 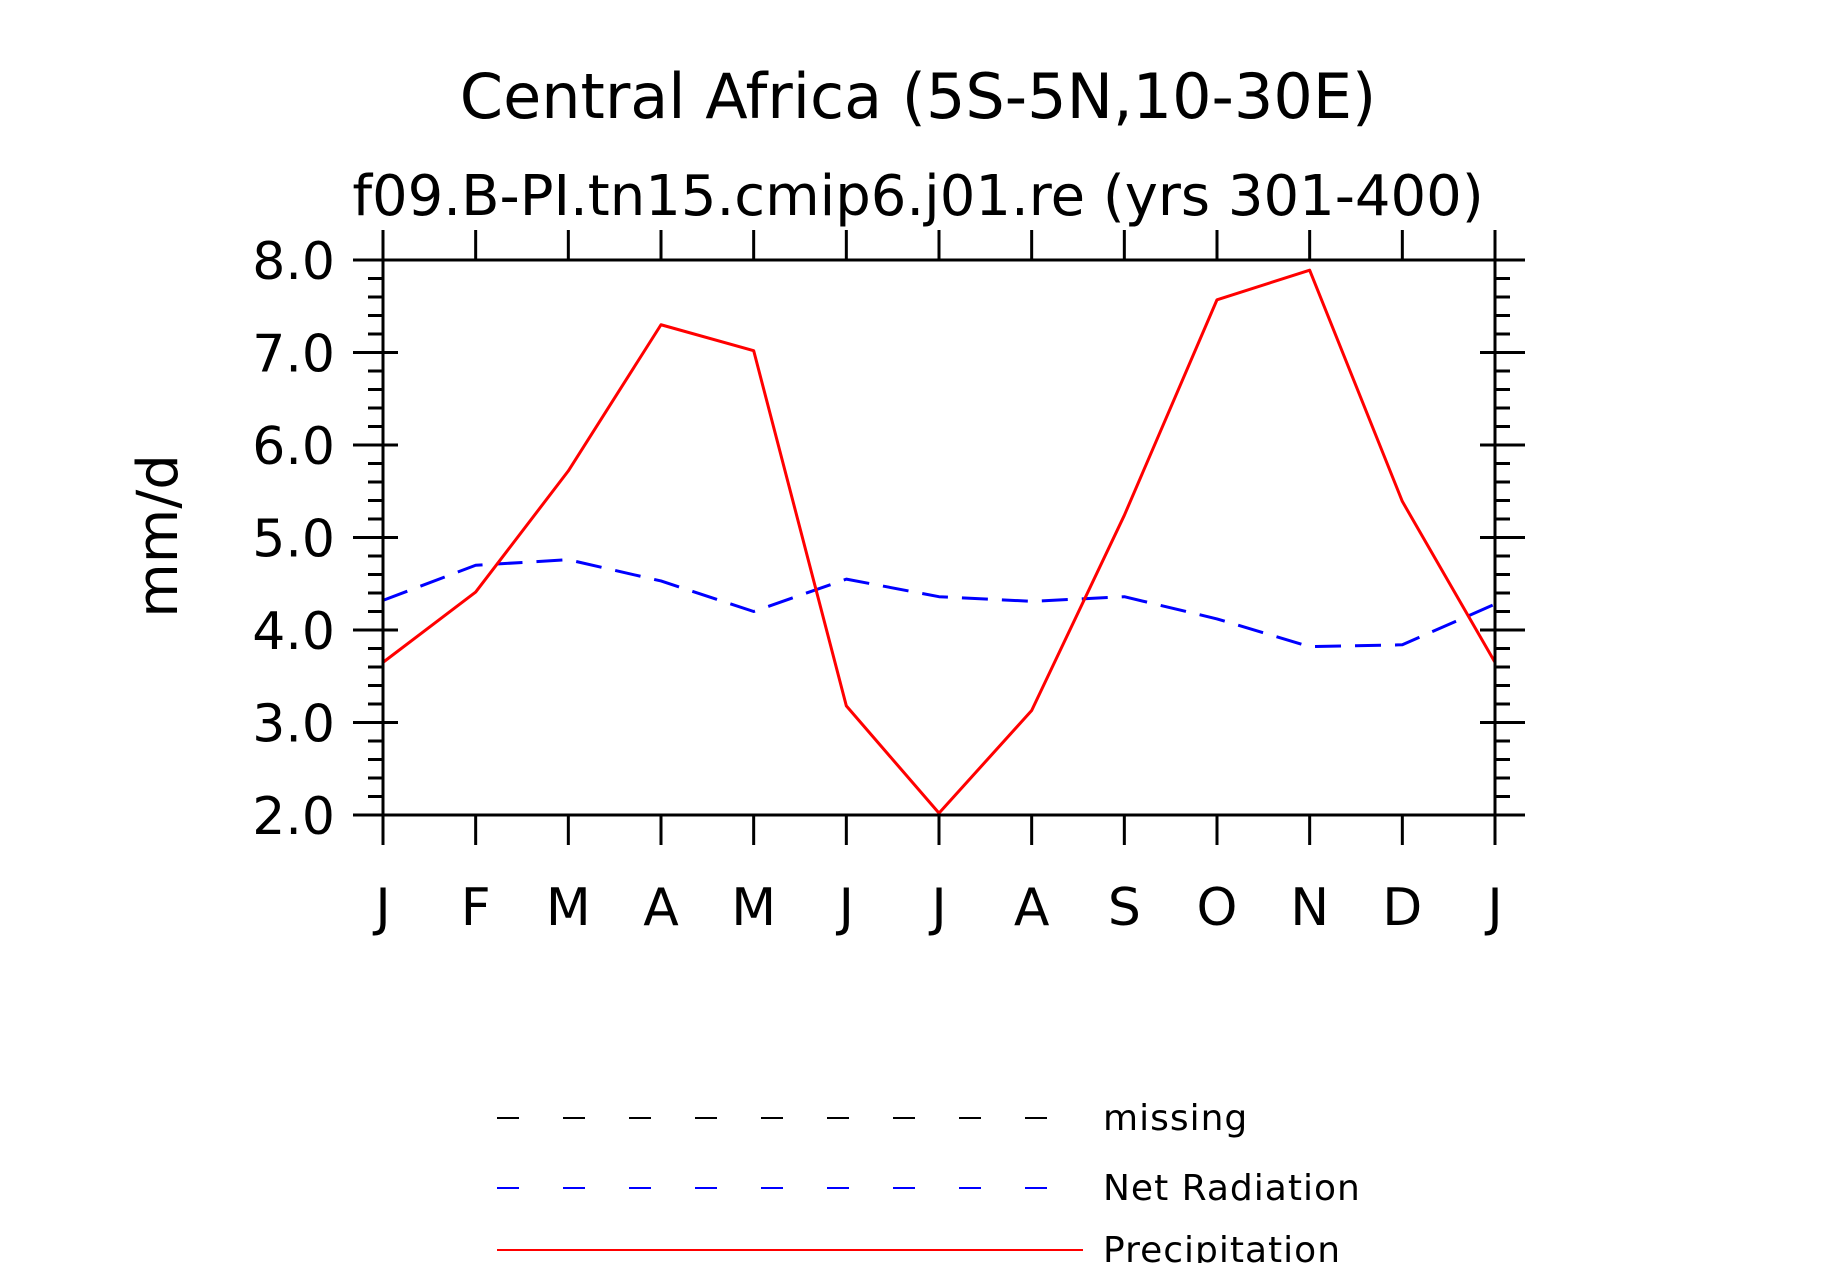 I want to click on x-tick-label: S, so click(x=1124, y=908).